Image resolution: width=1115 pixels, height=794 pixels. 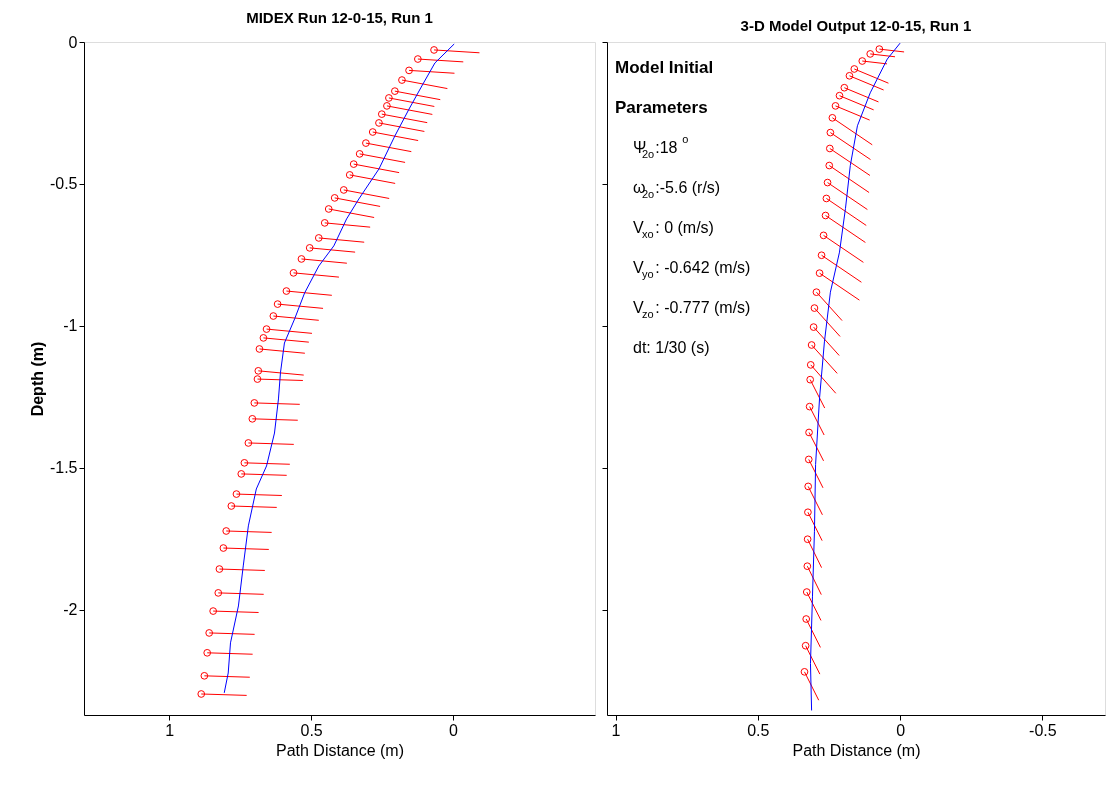 What do you see at coordinates (339, 17) in the screenshot?
I see `chart-title: MIDEX Run 12-0-15, Run 1` at bounding box center [339, 17].